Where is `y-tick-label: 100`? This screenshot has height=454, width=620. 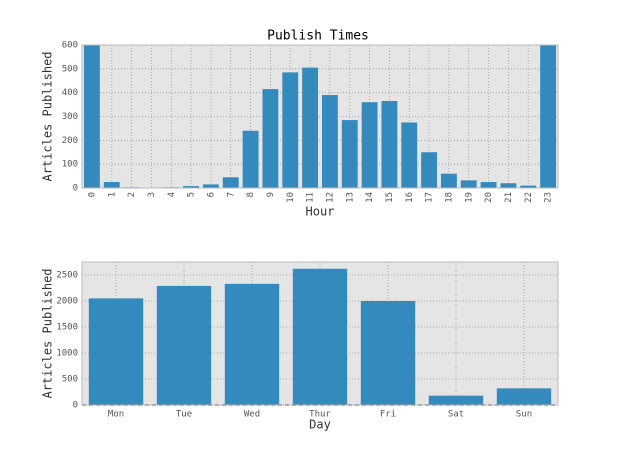 y-tick-label: 100 is located at coordinates (70, 165).